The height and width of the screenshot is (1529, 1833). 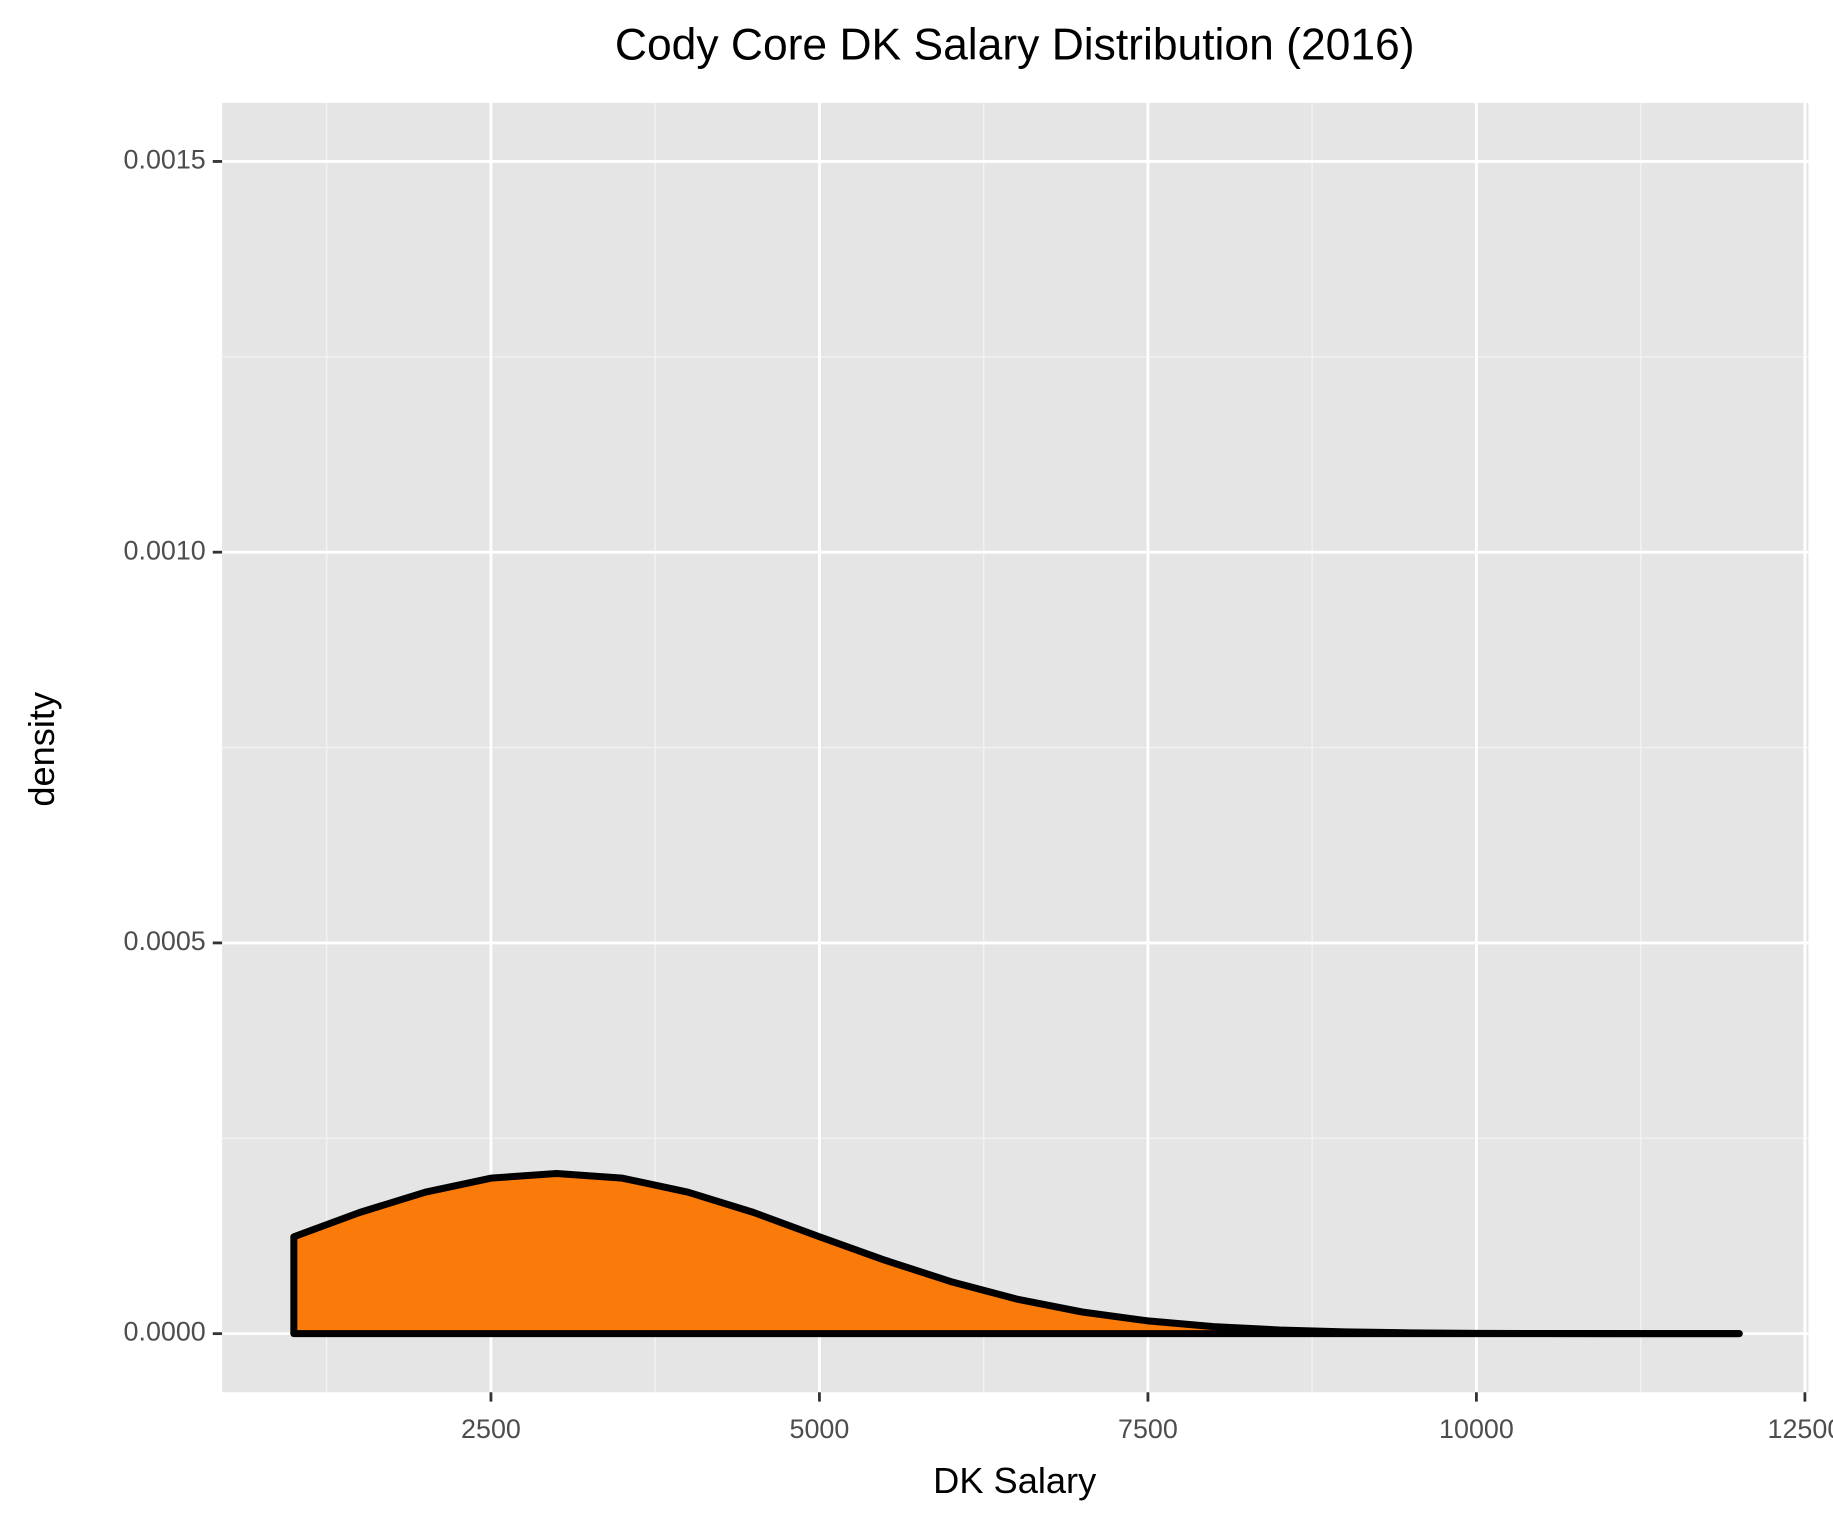 What do you see at coordinates (165, 941) in the screenshot?
I see `y-tick-label: 0.0005` at bounding box center [165, 941].